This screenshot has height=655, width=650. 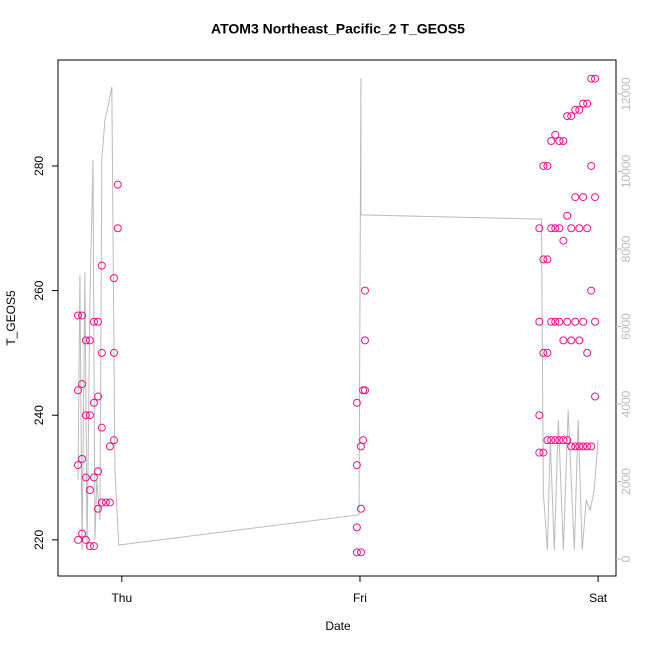 What do you see at coordinates (626, 403) in the screenshot?
I see `y2-tick-label: 4000` at bounding box center [626, 403].